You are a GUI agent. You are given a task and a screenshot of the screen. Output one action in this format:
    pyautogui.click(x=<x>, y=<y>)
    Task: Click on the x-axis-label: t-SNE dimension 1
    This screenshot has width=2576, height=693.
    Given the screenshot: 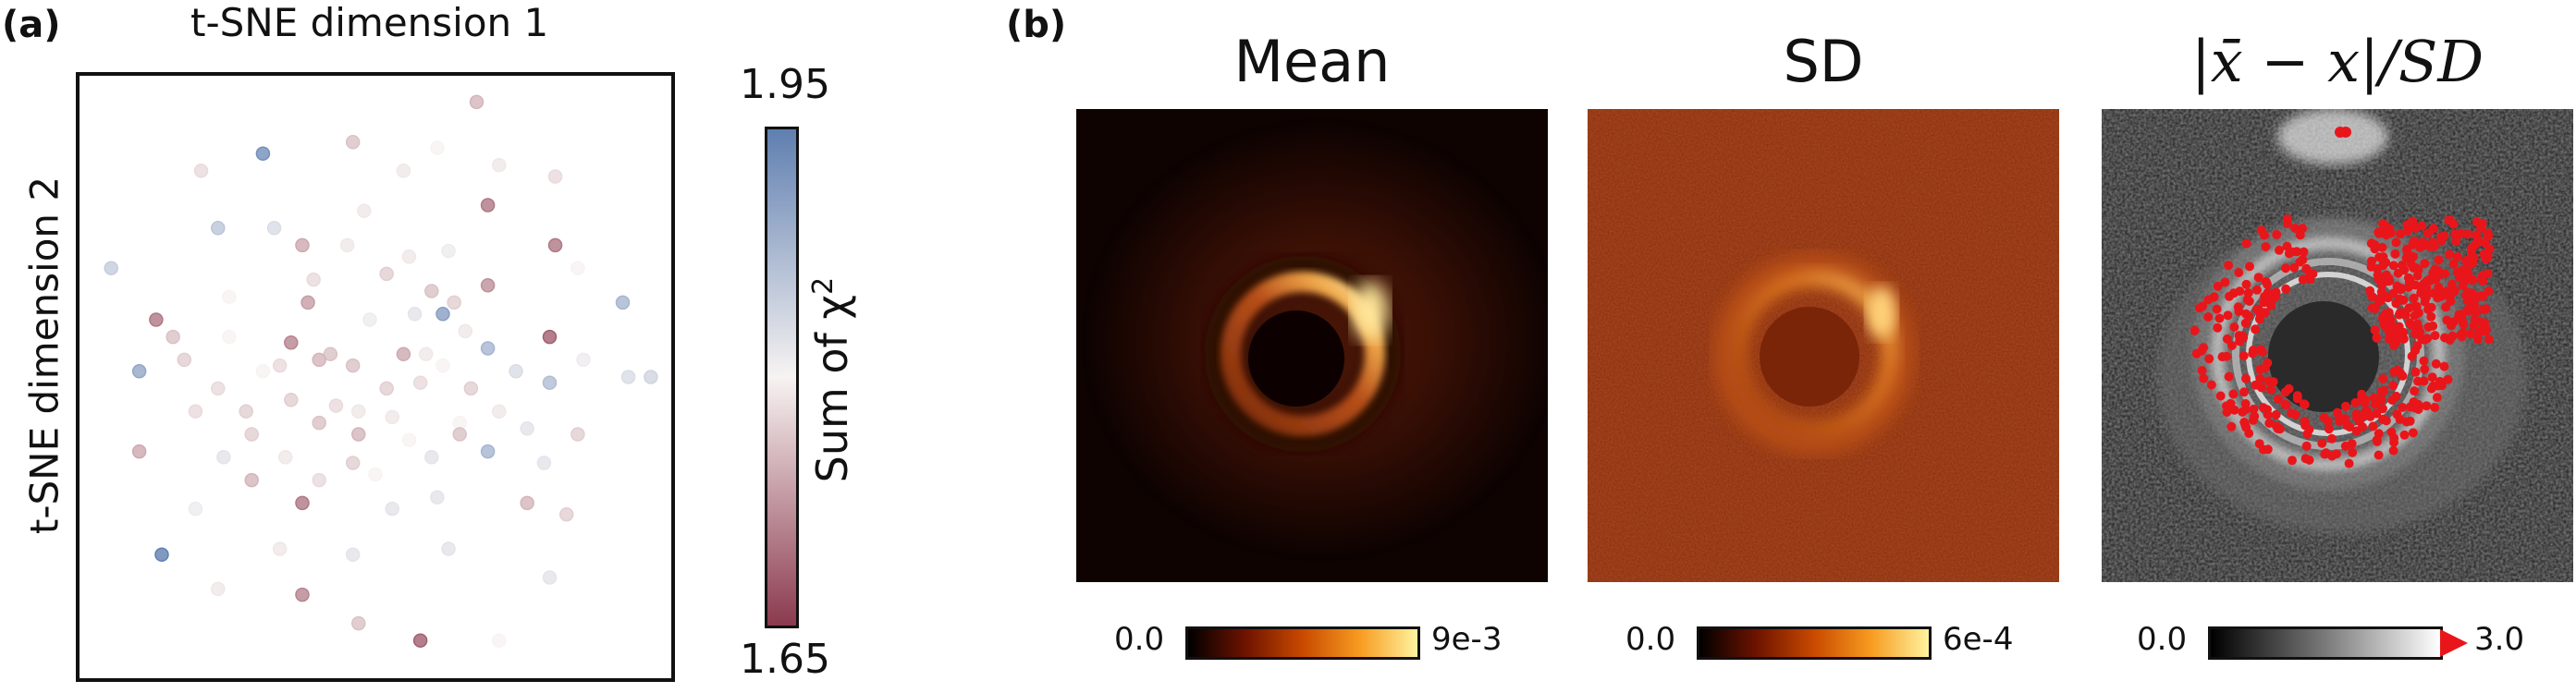 What is the action you would take?
    pyautogui.click(x=370, y=23)
    